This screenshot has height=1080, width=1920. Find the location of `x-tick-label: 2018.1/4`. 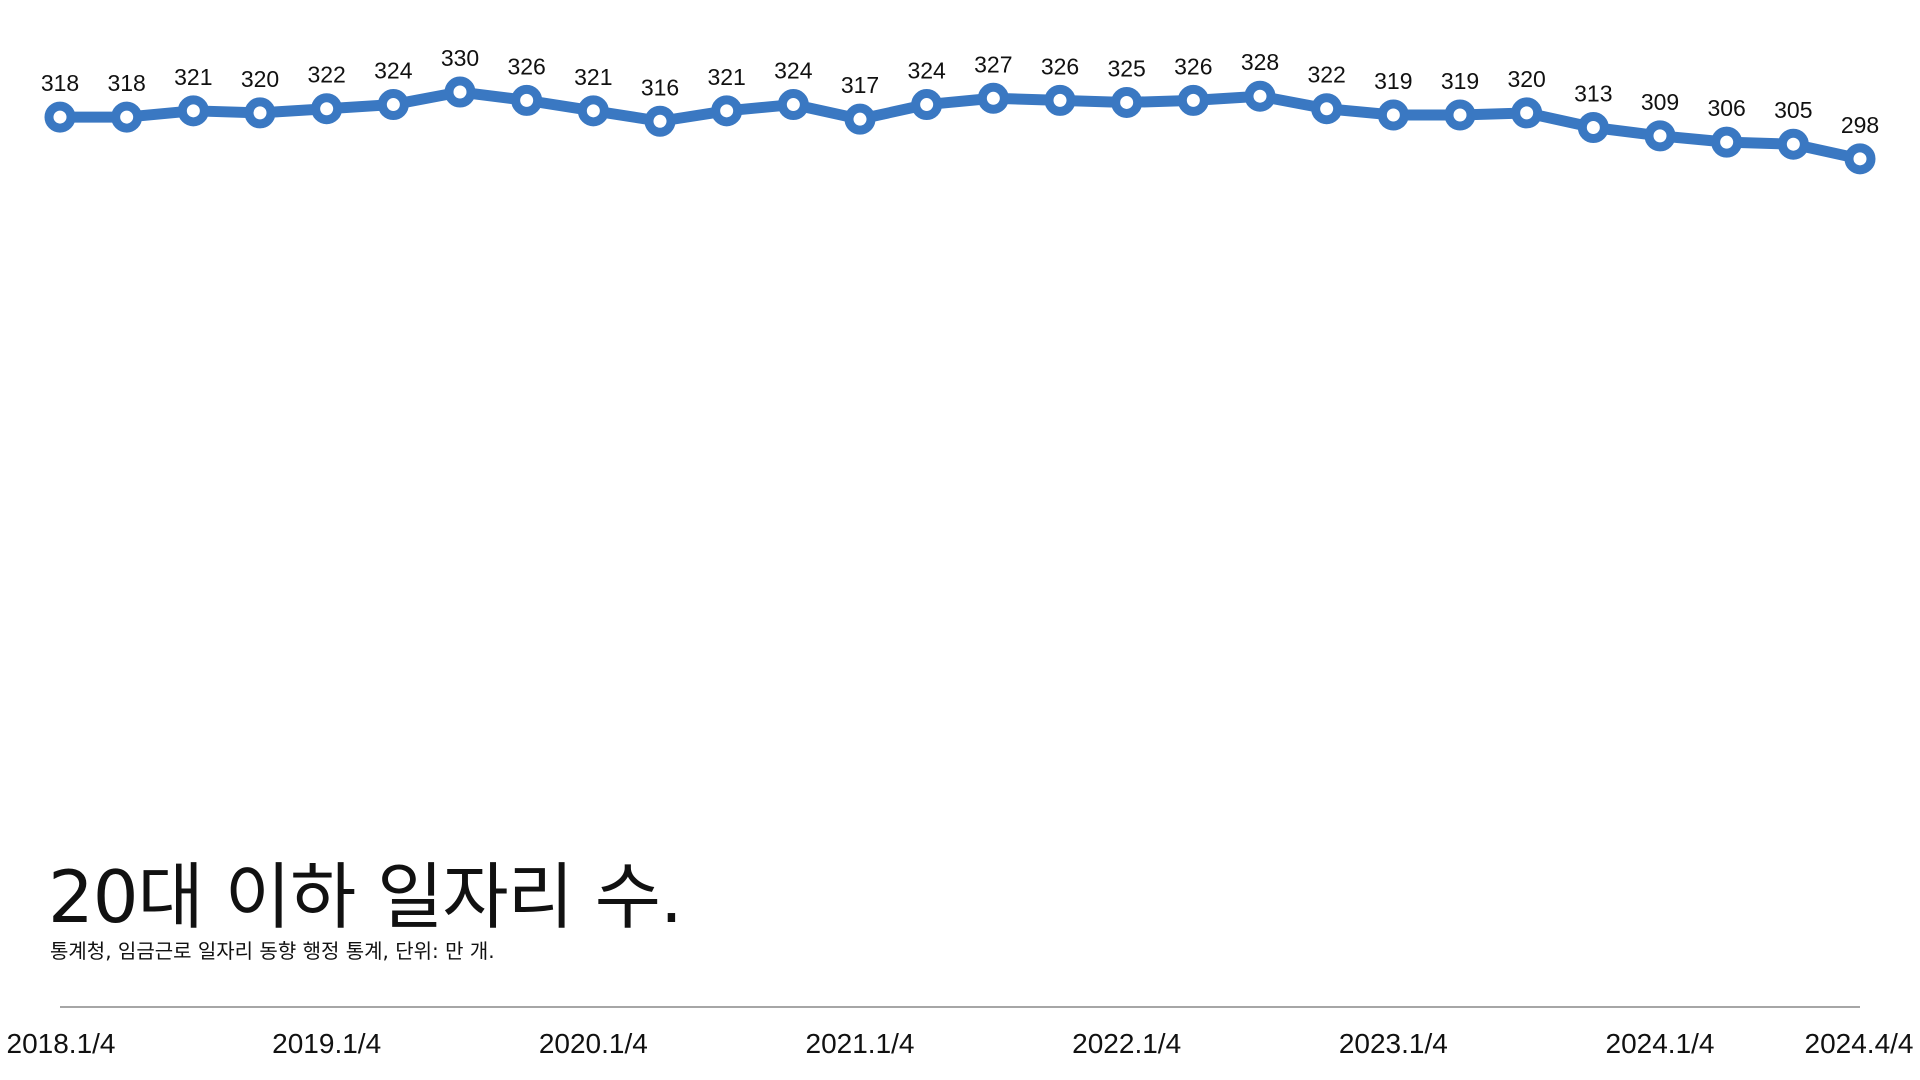

x-tick-label: 2018.1/4 is located at coordinates (61, 1043).